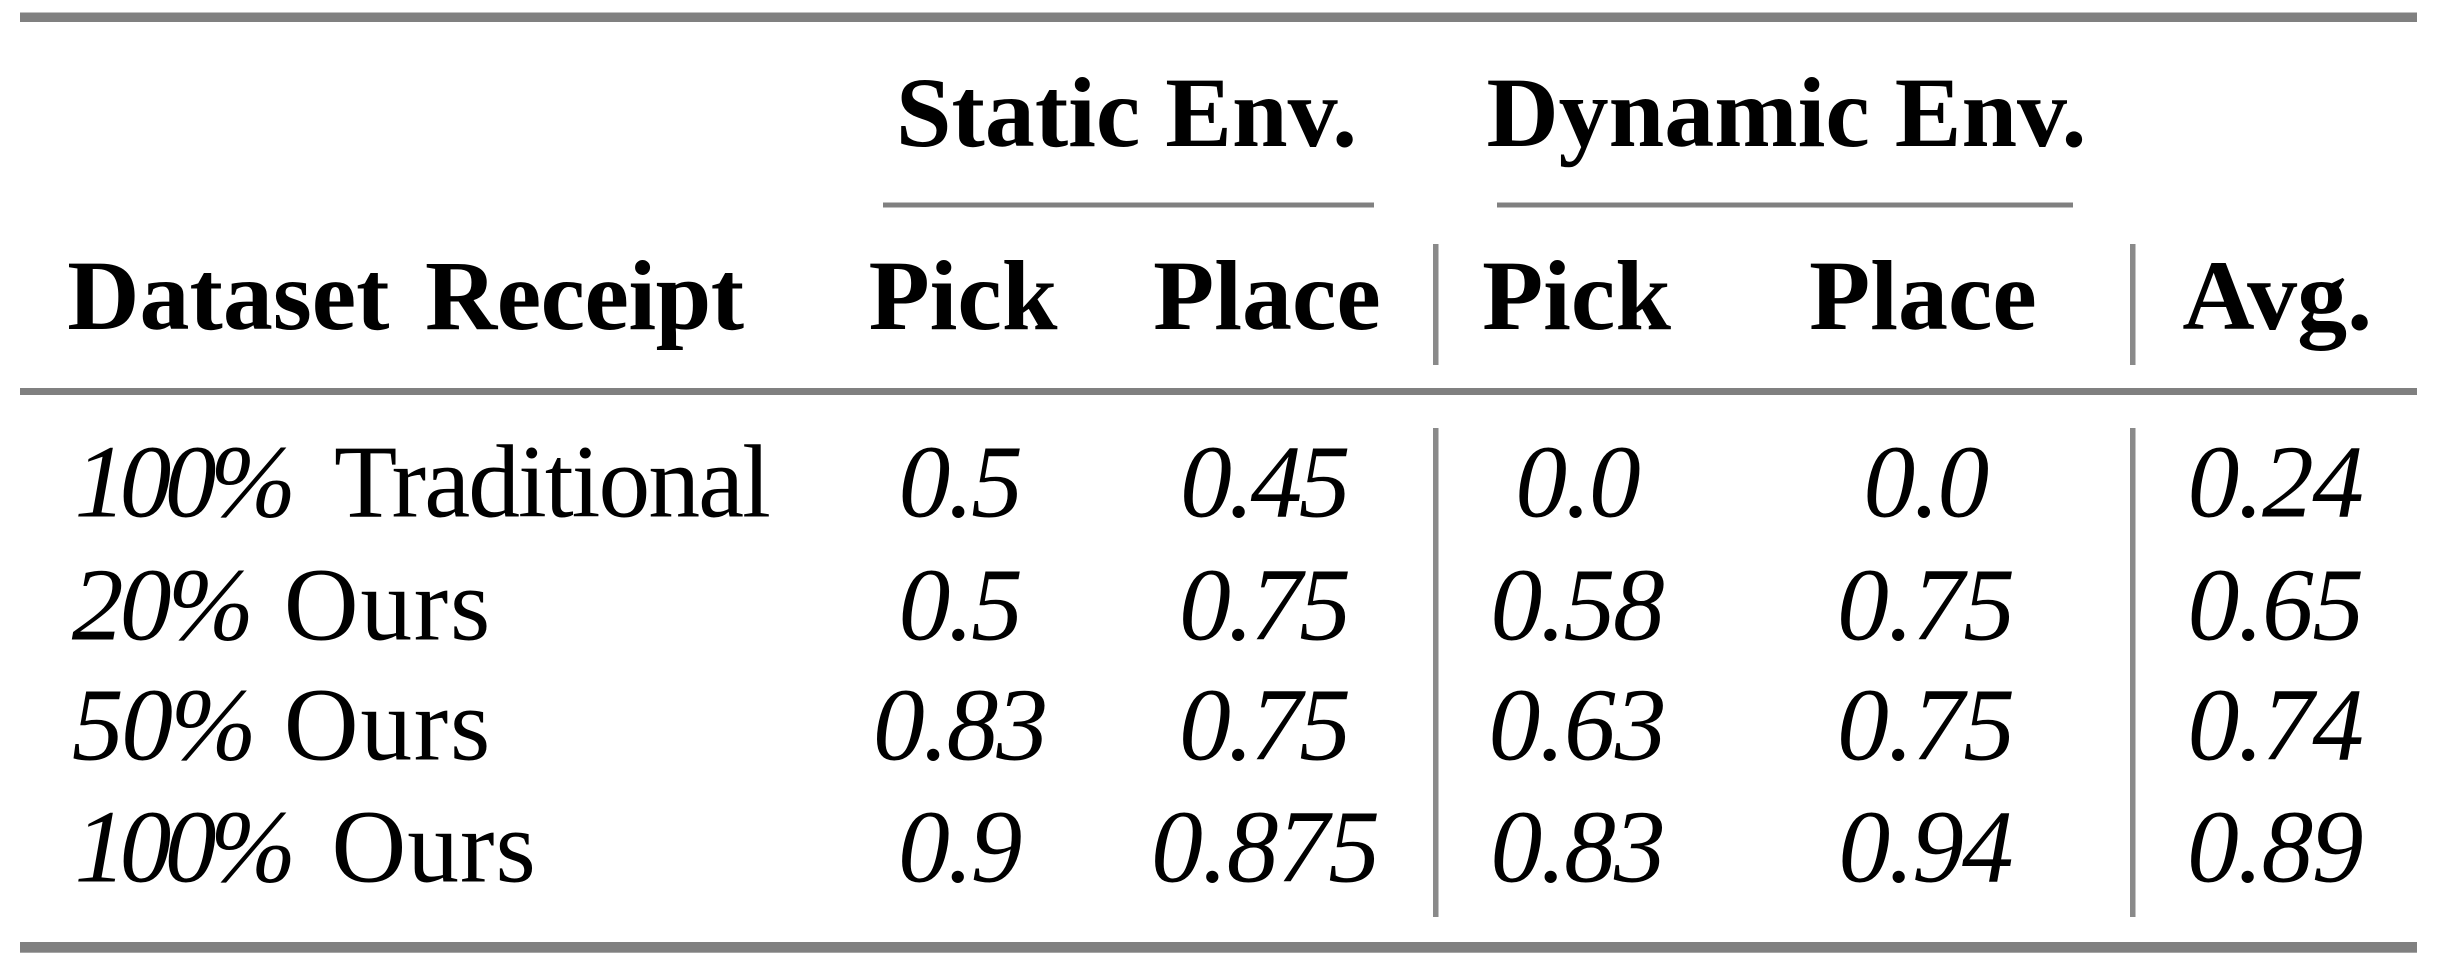  What do you see at coordinates (163, 726) in the screenshot?
I see `svg-text: 50%` at bounding box center [163, 726].